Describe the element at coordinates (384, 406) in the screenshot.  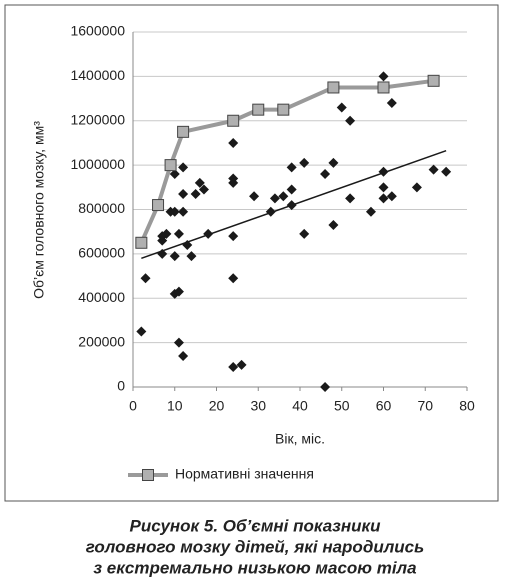
I see `x-tick-label: 60` at that location.